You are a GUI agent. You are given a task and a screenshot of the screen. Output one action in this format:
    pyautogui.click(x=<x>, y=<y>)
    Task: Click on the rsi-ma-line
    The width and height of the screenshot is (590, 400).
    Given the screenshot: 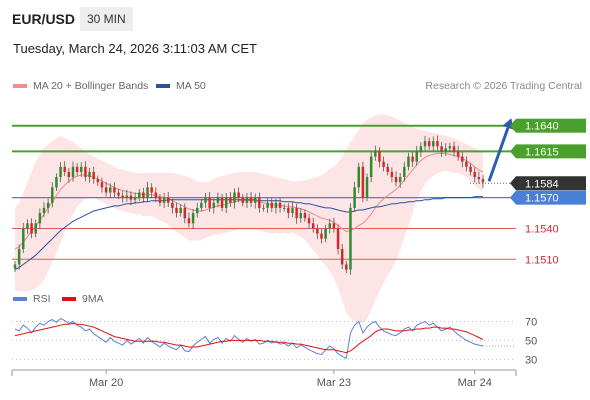 What is the action you would take?
    pyautogui.click(x=249, y=338)
    